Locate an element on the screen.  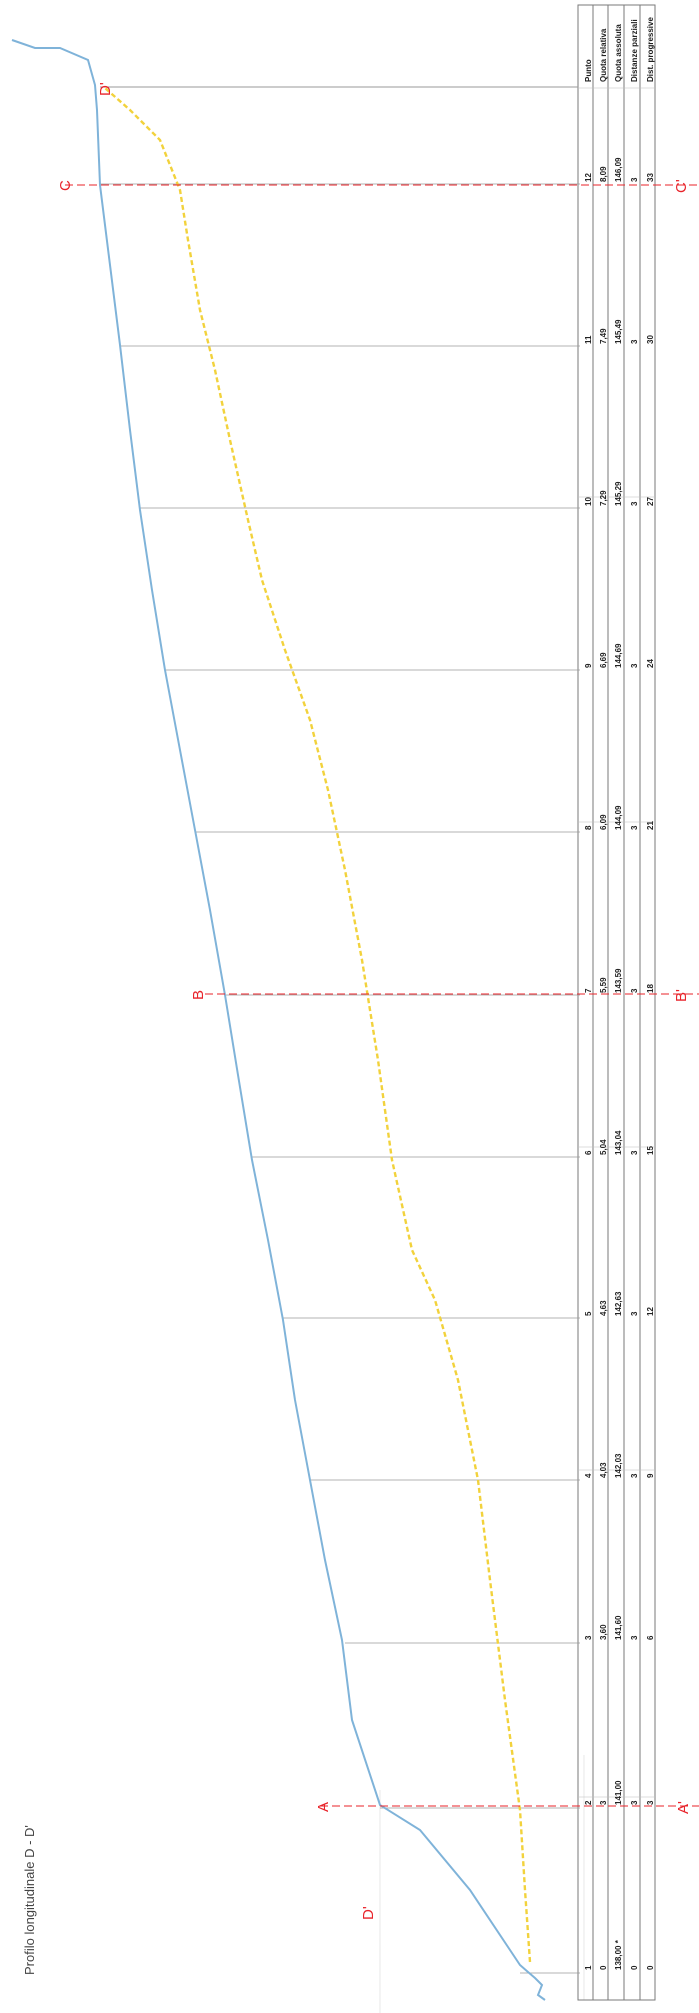
table-border is located at coordinates (616, 1002).